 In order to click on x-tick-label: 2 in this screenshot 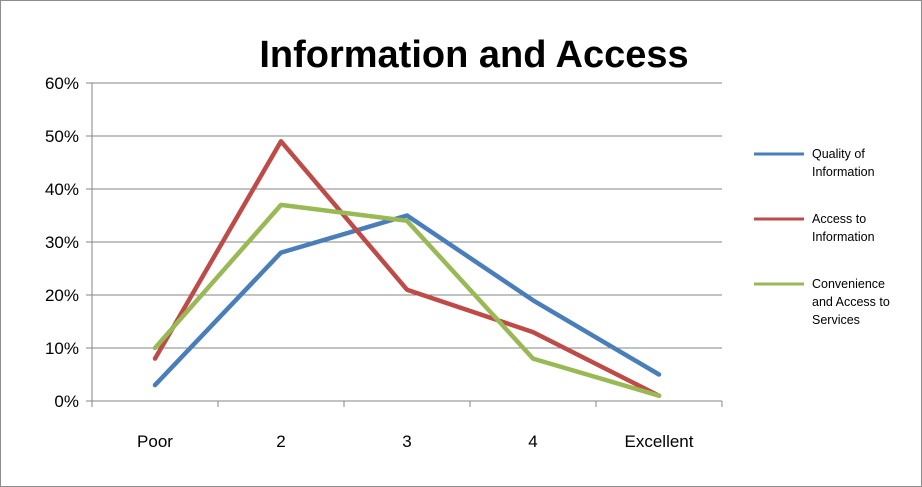, I will do `click(280, 441)`.